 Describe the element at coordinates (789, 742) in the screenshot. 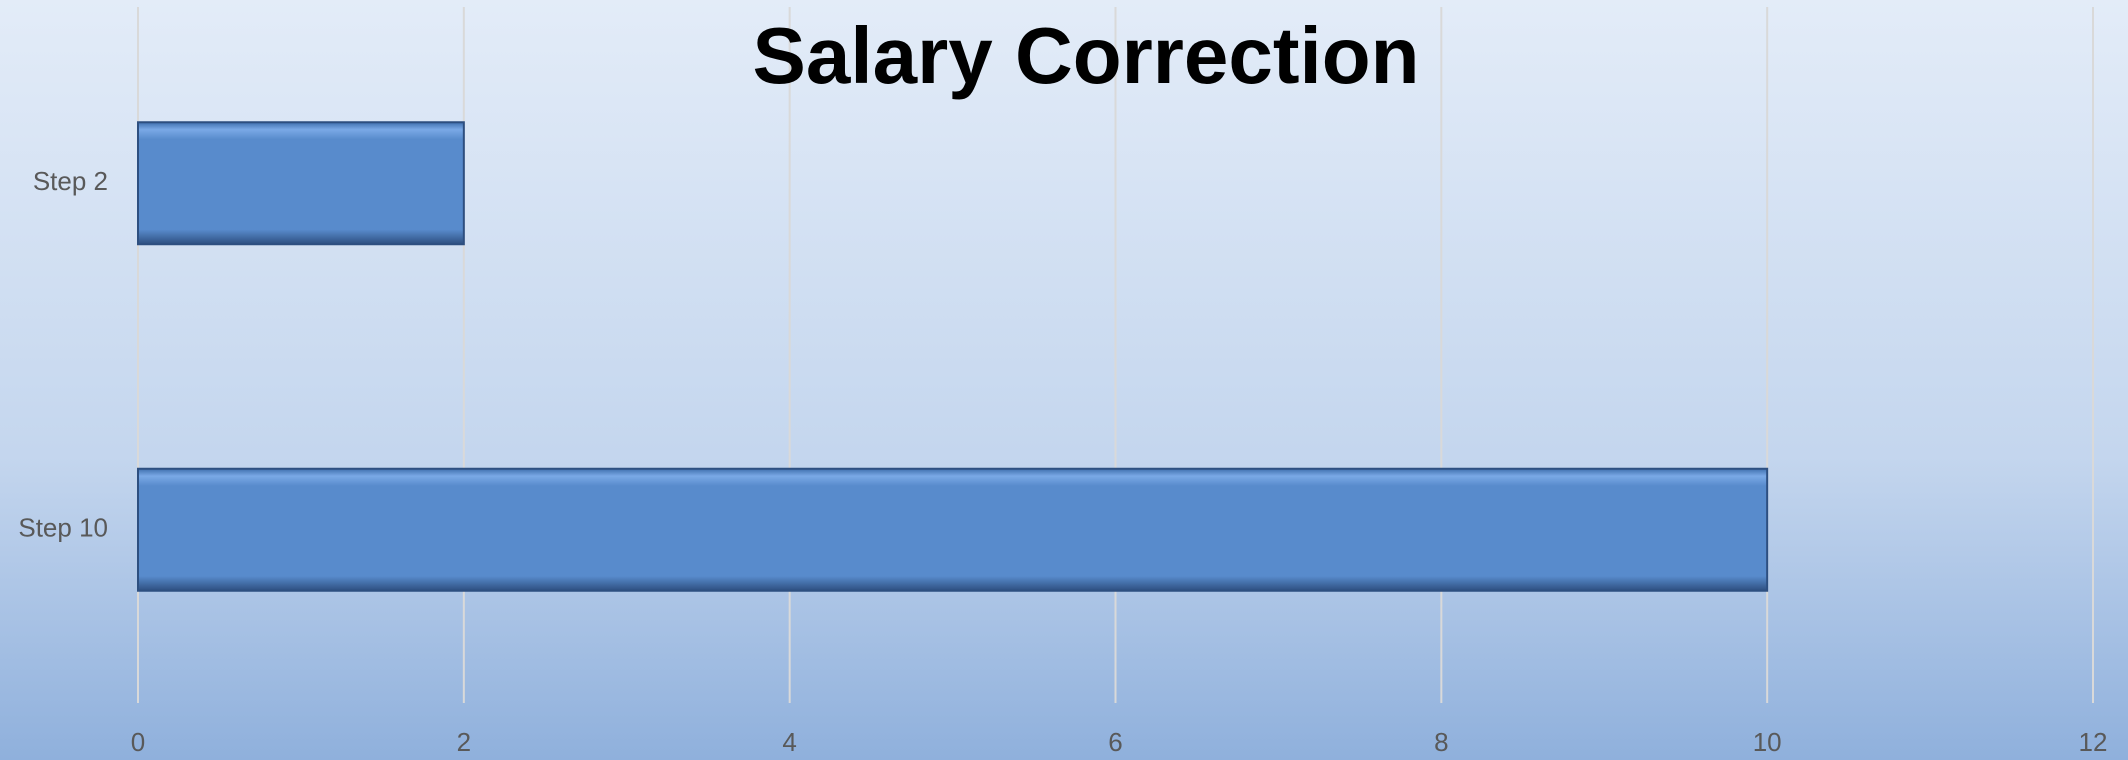

I see `x-tick-label: 4` at that location.